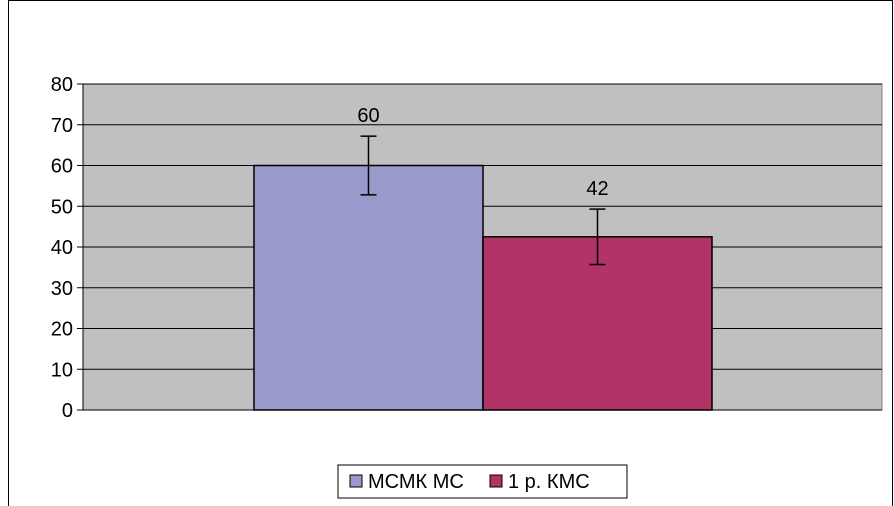  I want to click on y-tick-label-0: 0, so click(67, 411).